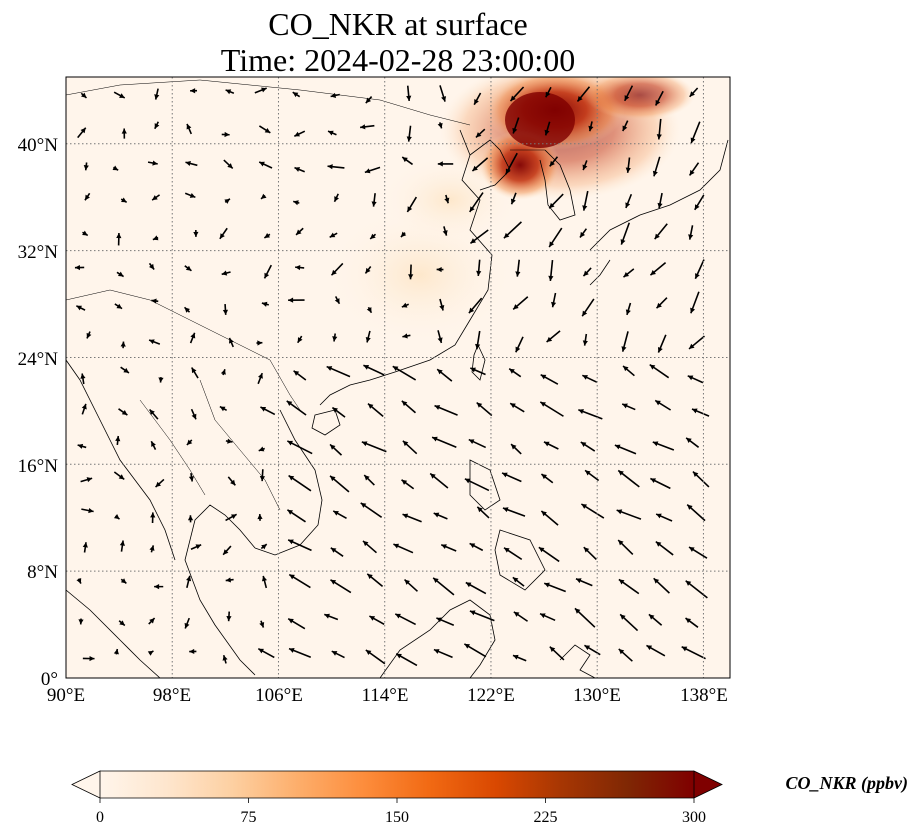 The height and width of the screenshot is (836, 920). I want to click on x-tick-label: 106°E, so click(279, 695).